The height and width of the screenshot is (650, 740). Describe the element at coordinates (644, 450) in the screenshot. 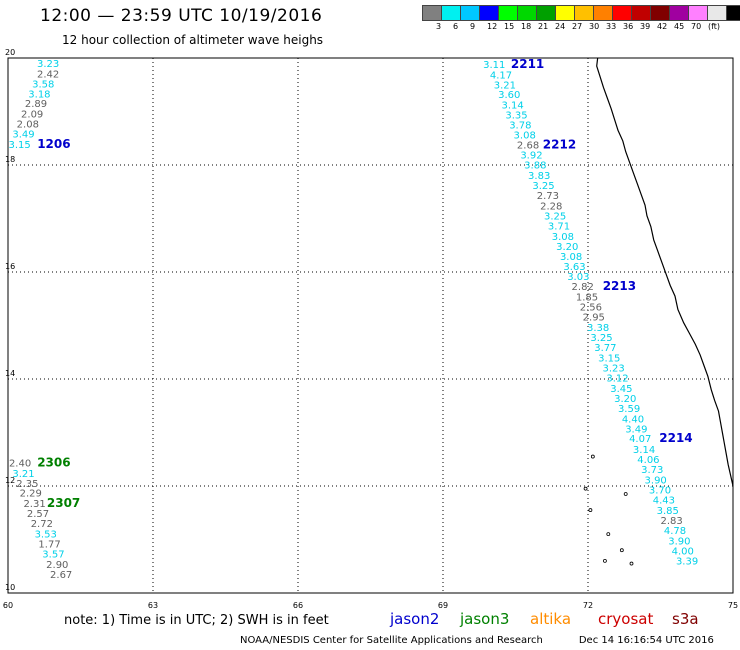

I see `wave-height-value: 3.14` at that location.